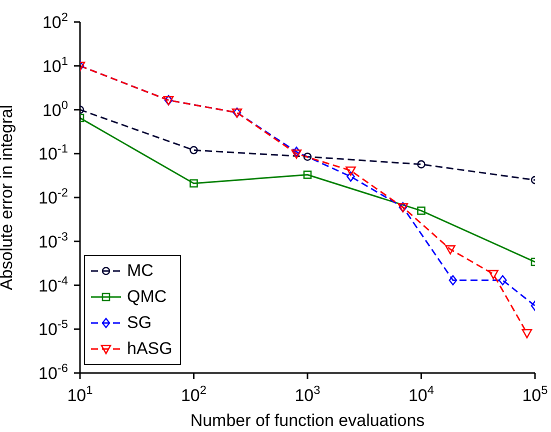 This screenshot has width=551, height=432. I want to click on y-tick-label: 10$^{1}$, so click(55, 65).